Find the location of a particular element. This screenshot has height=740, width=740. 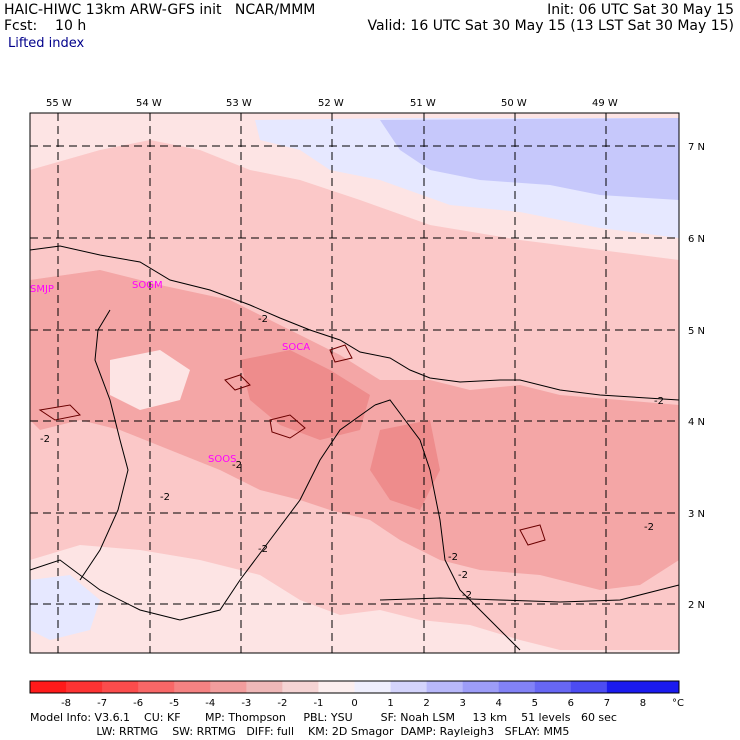

colorbar-tick-label: 2 is located at coordinates (426, 703).